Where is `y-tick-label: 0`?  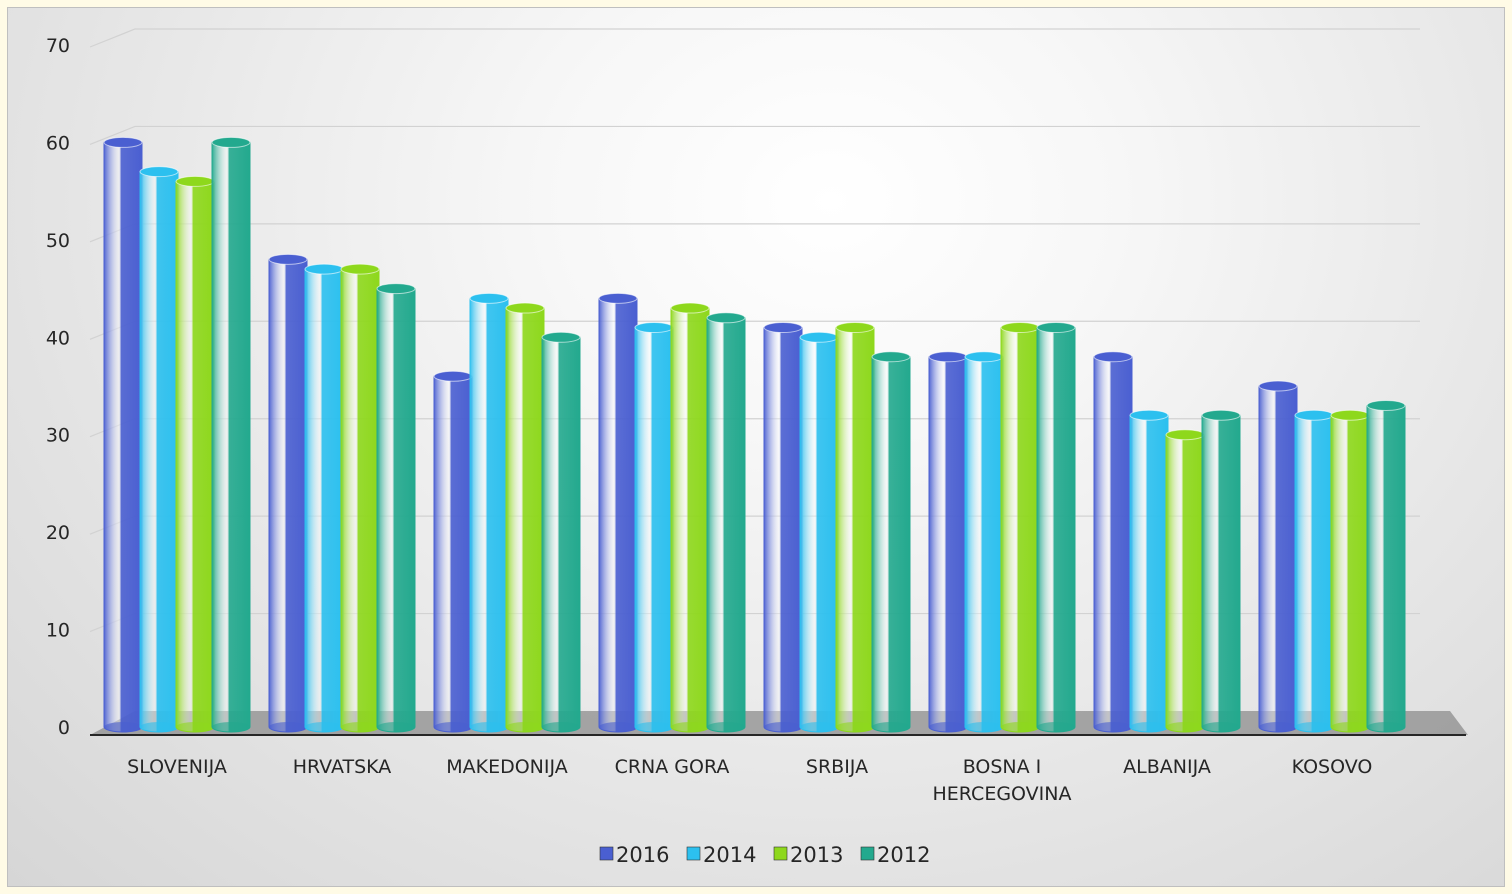 y-tick-label: 0 is located at coordinates (64, 728).